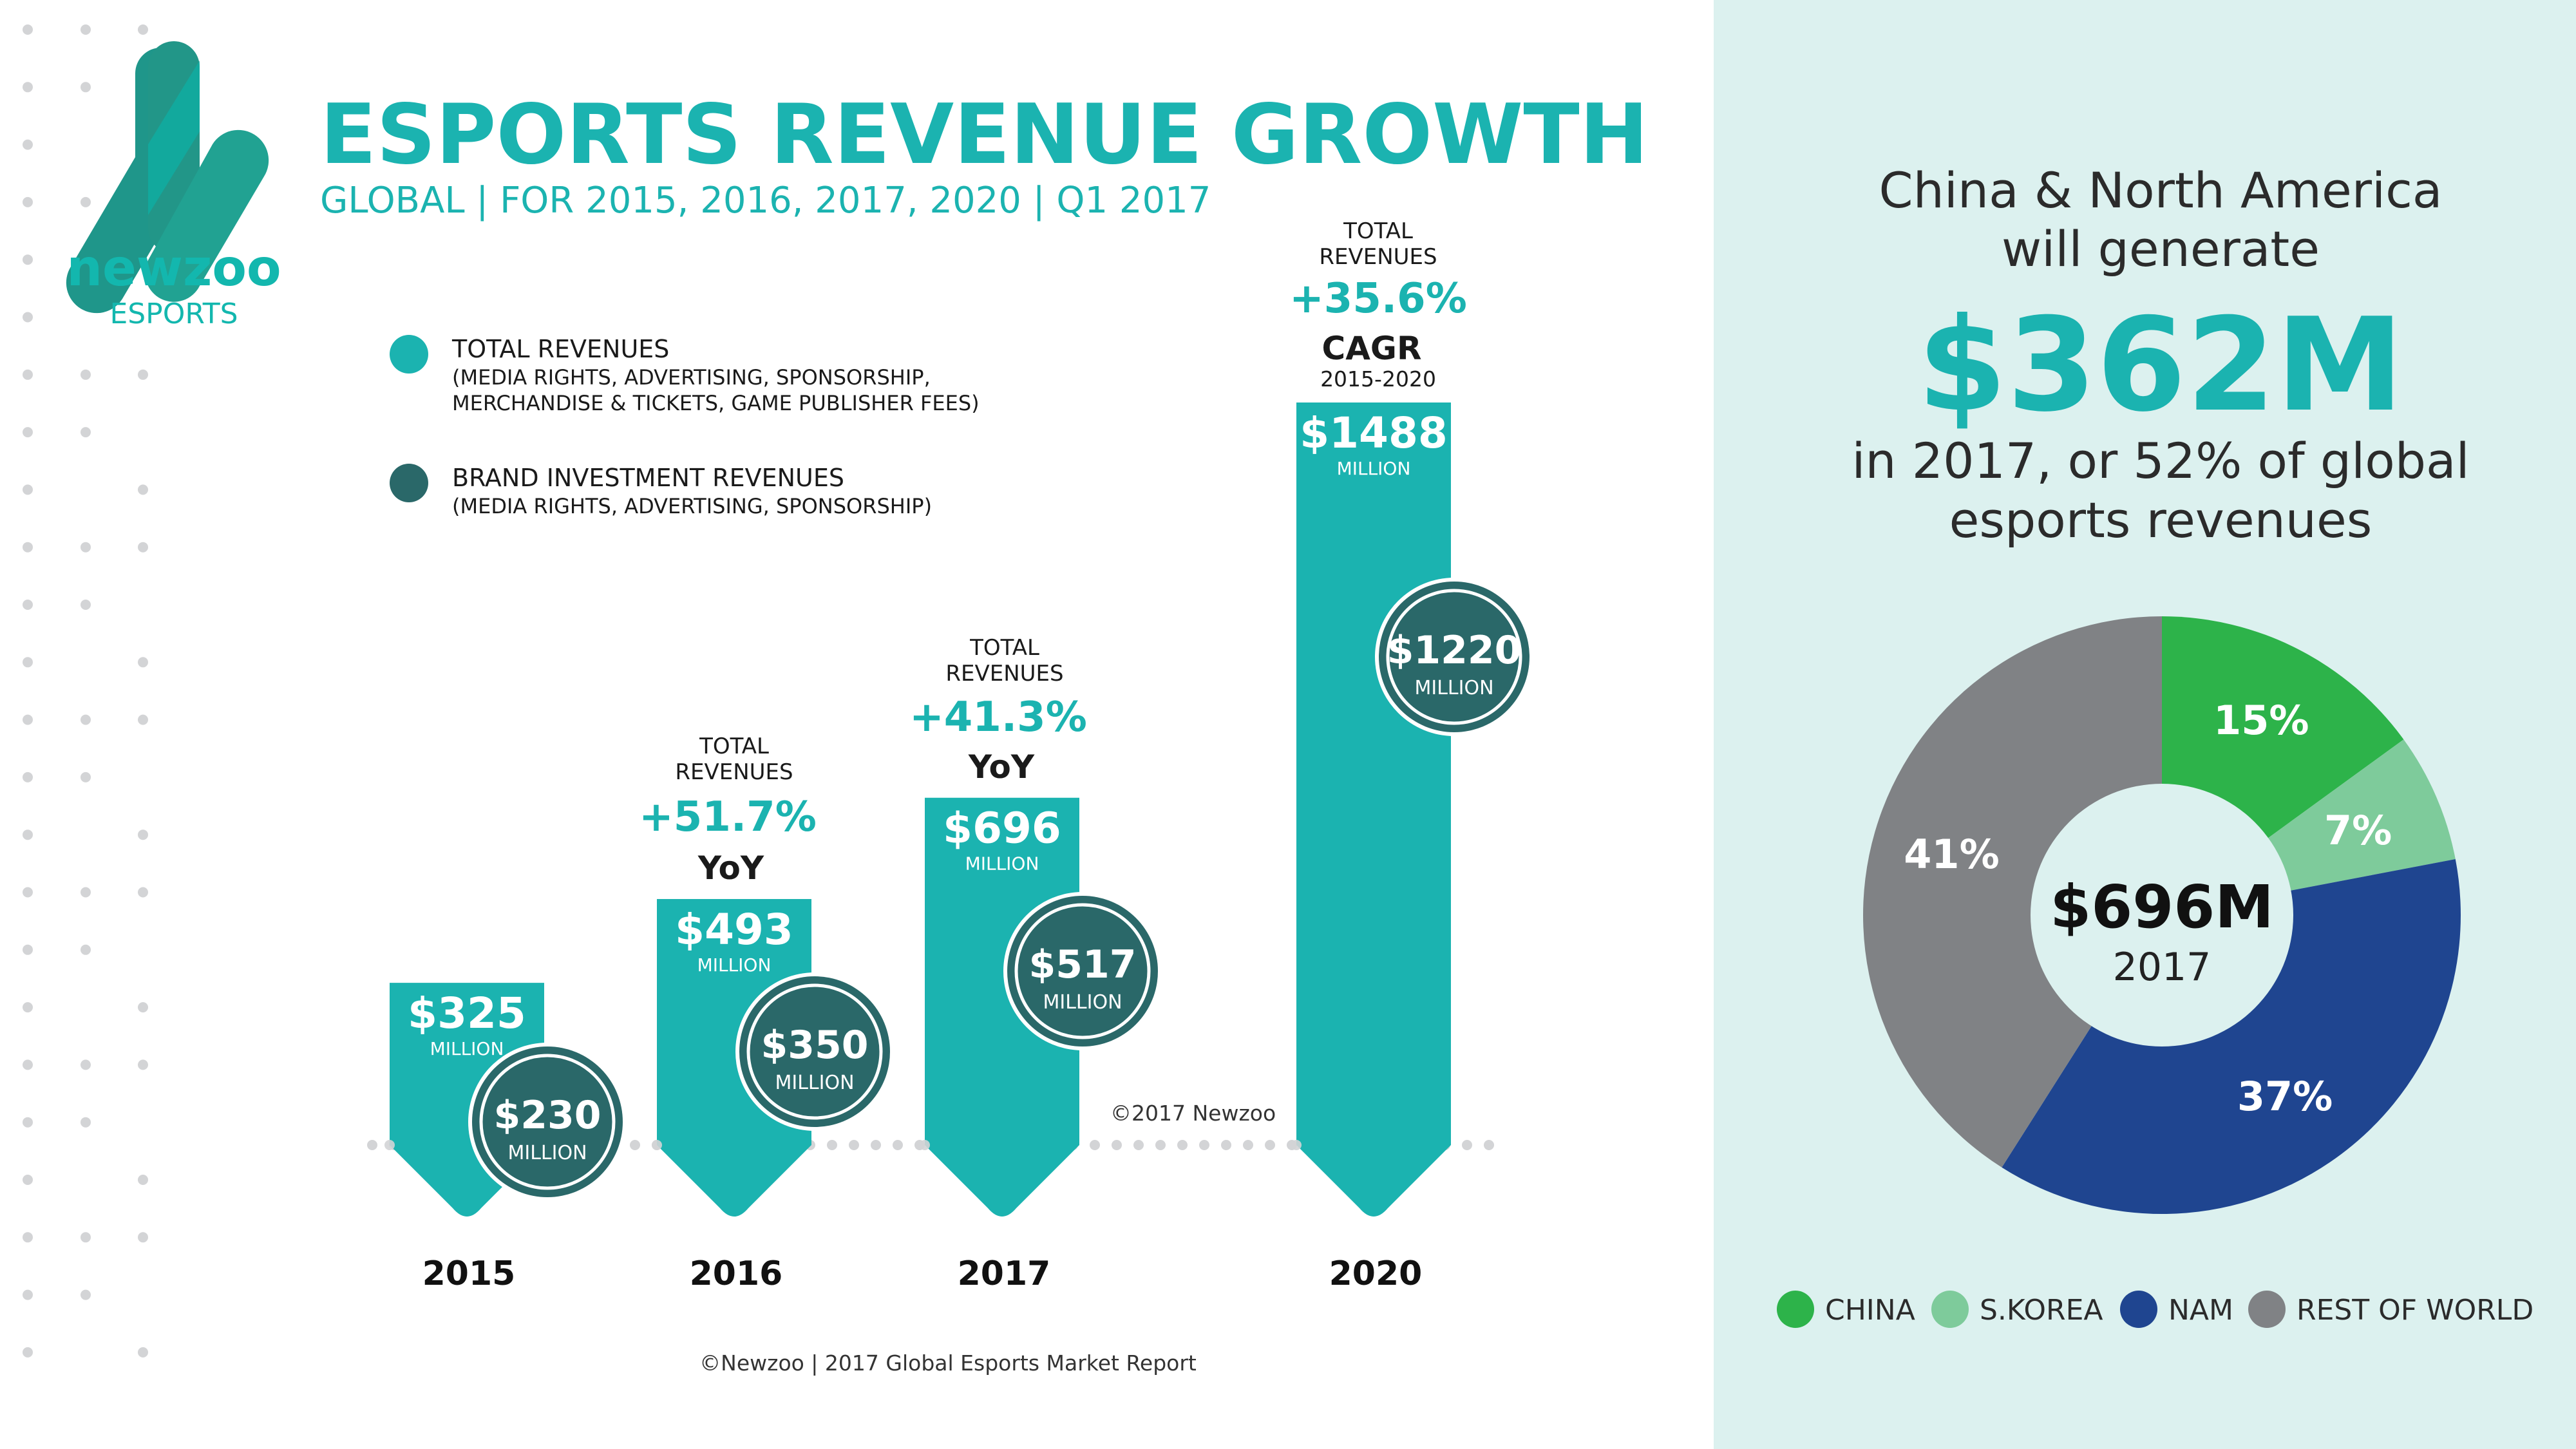 Image resolution: width=2576 pixels, height=1449 pixels. I want to click on total-value-label: $325, so click(467, 1013).